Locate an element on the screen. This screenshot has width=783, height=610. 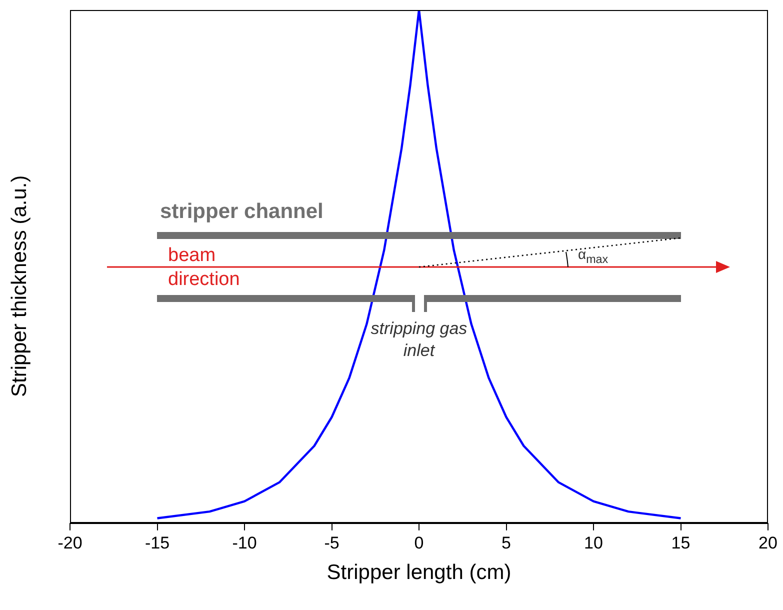
annotation: beam direction is located at coordinates (204, 268).